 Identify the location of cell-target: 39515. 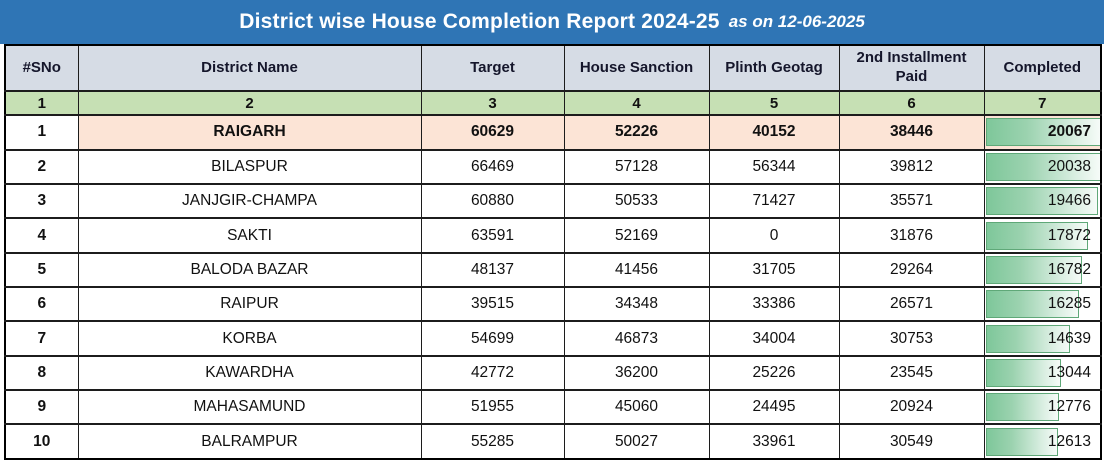
(492, 304).